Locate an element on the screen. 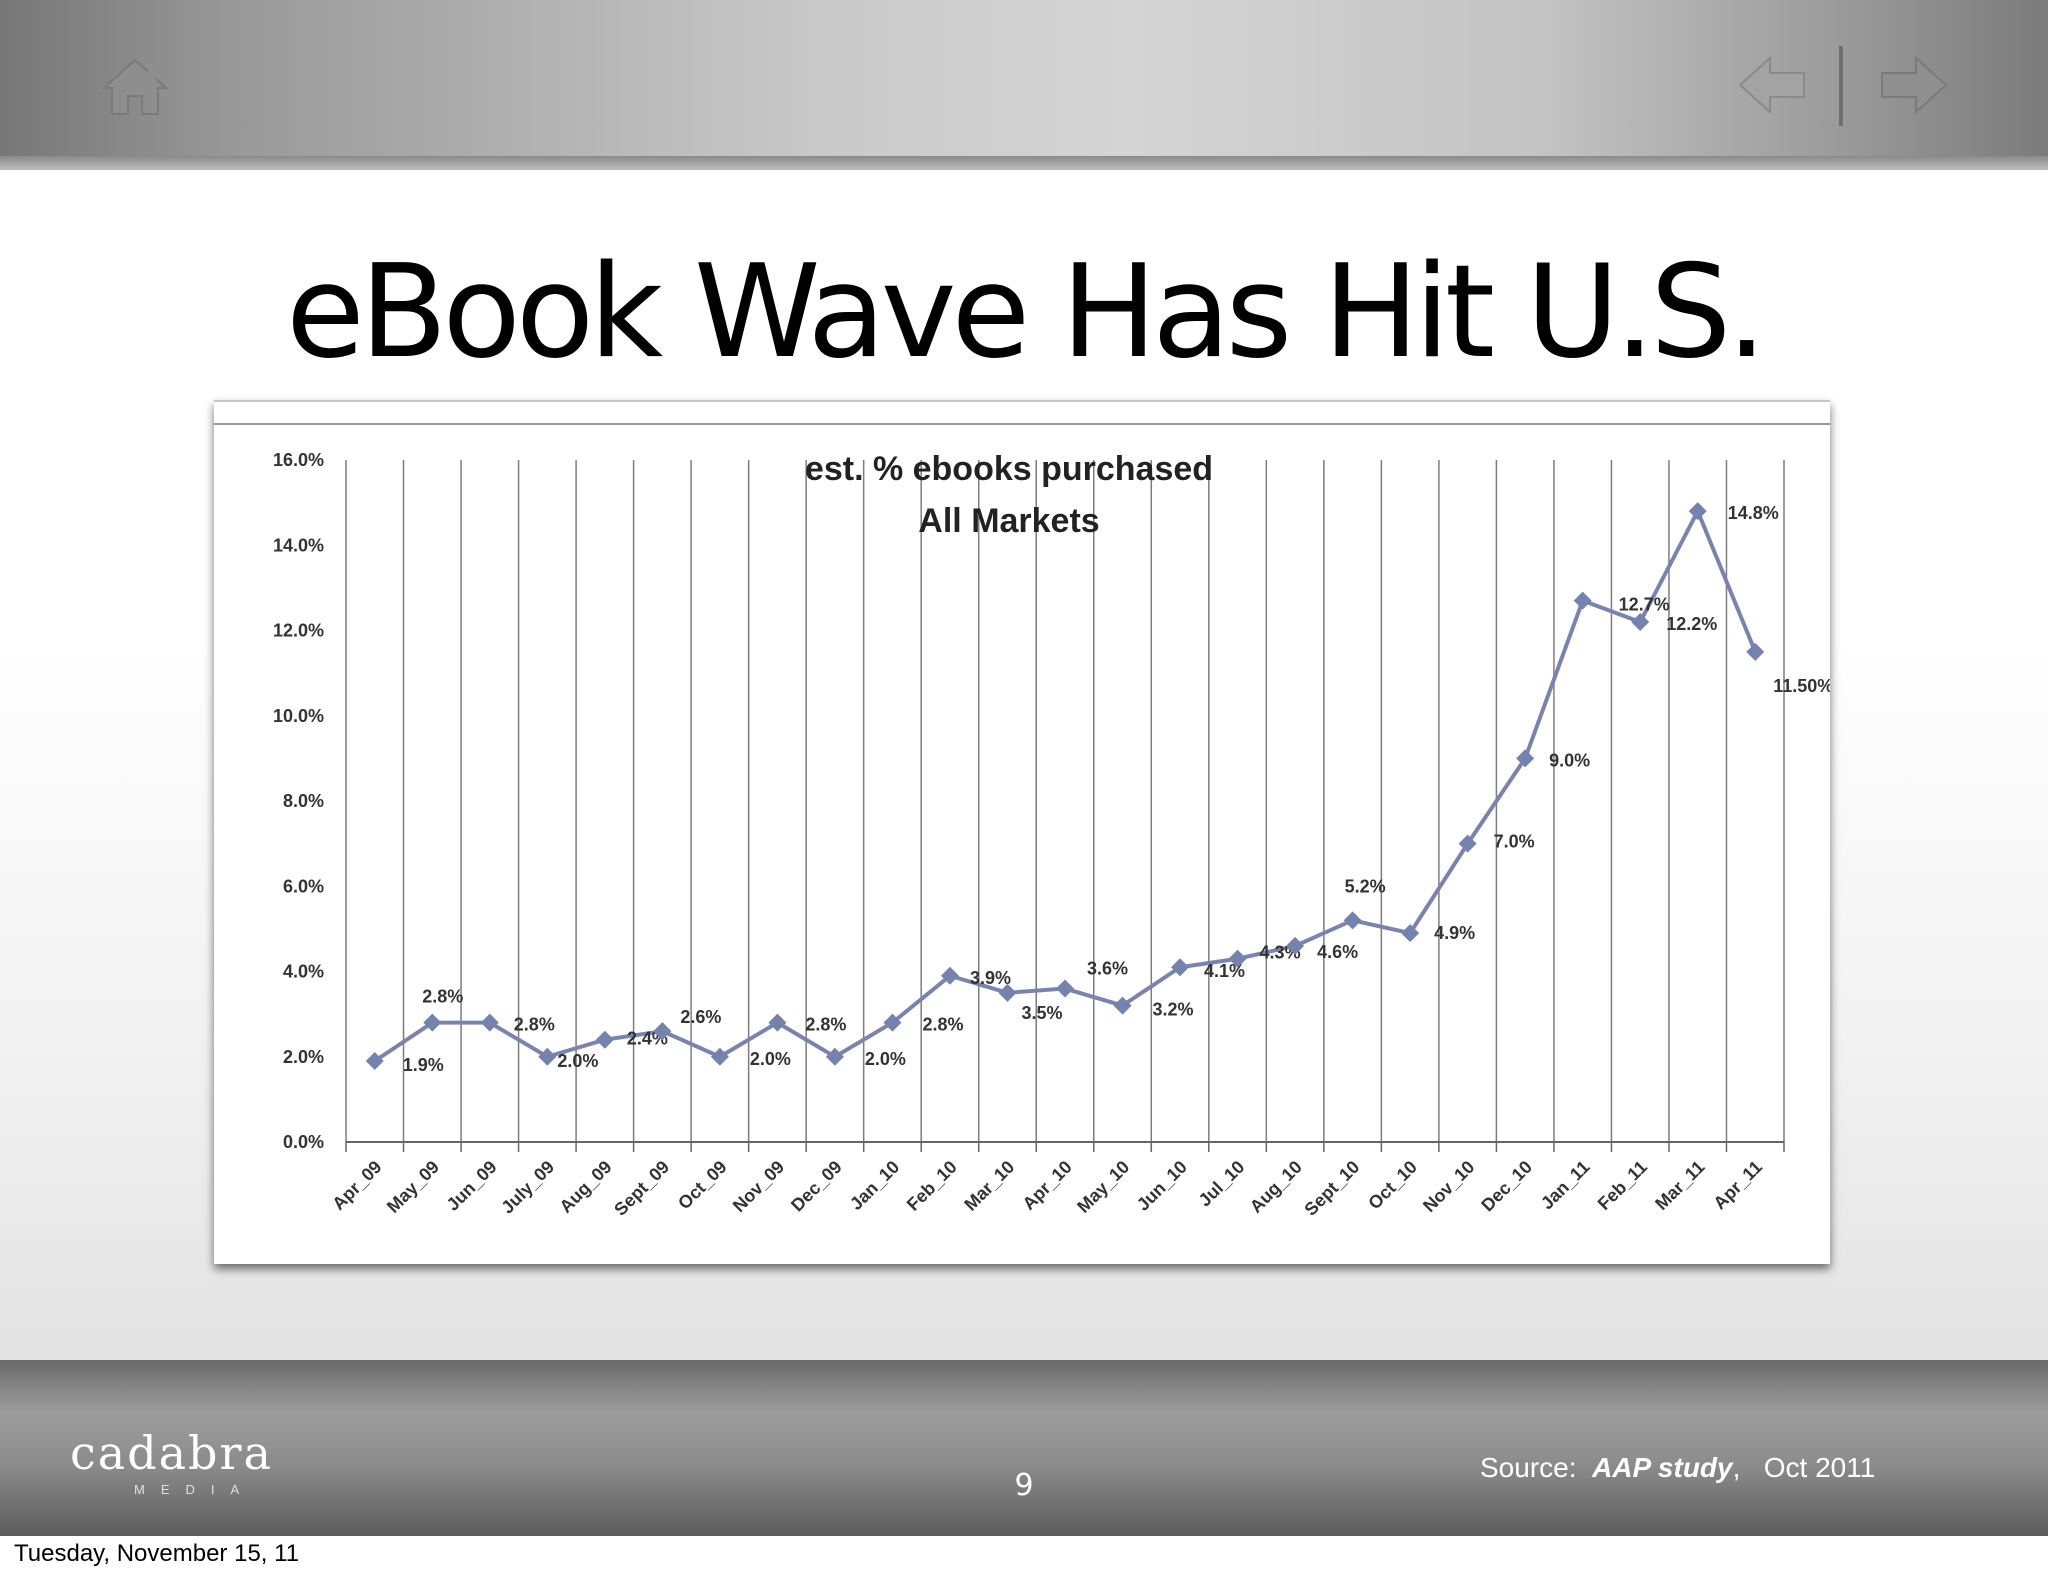 The width and height of the screenshot is (2048, 1576). data-label: 14.8% is located at coordinates (1753, 513).